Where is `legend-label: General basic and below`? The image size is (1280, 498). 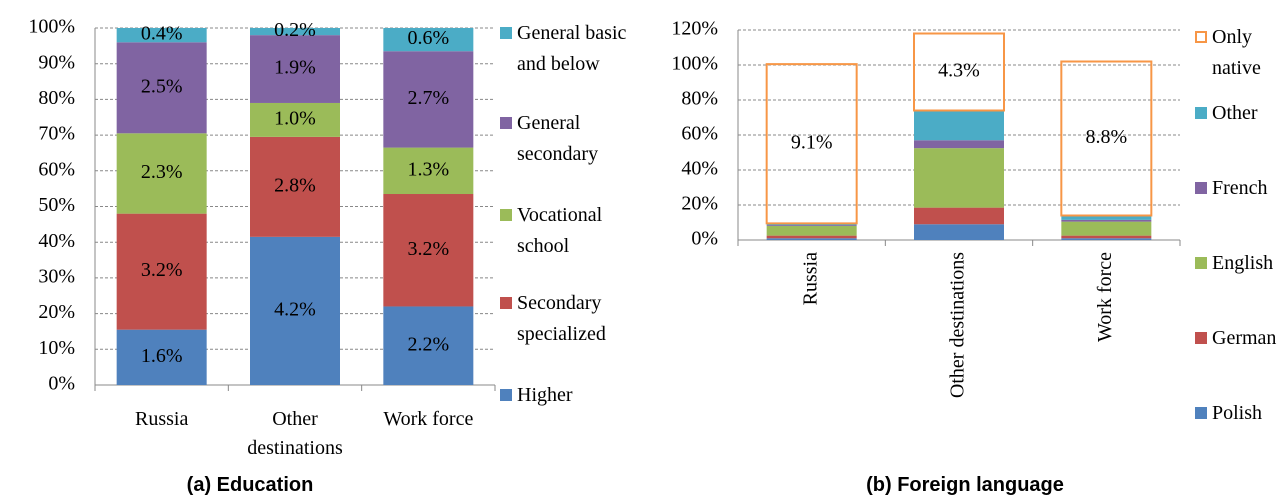
legend-label: General basic and below is located at coordinates (572, 48).